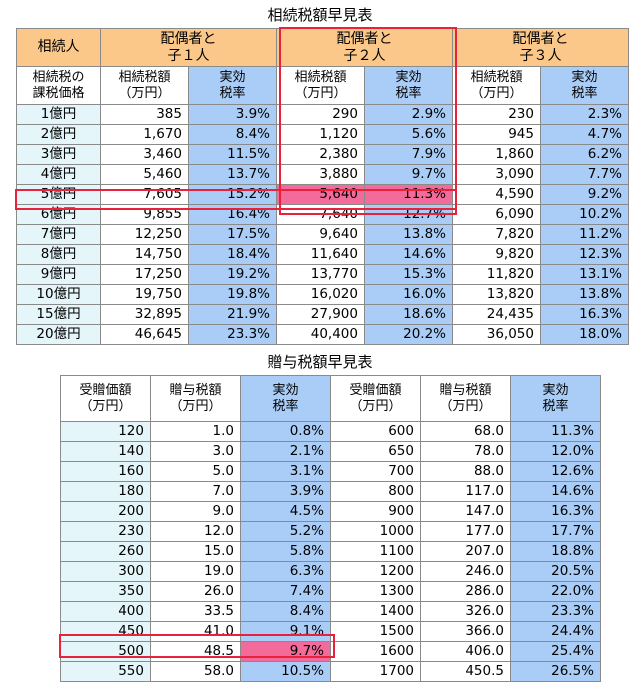  I want to click on group-header-spouse-3-children: 配偶者と 子３人, so click(540, 47).